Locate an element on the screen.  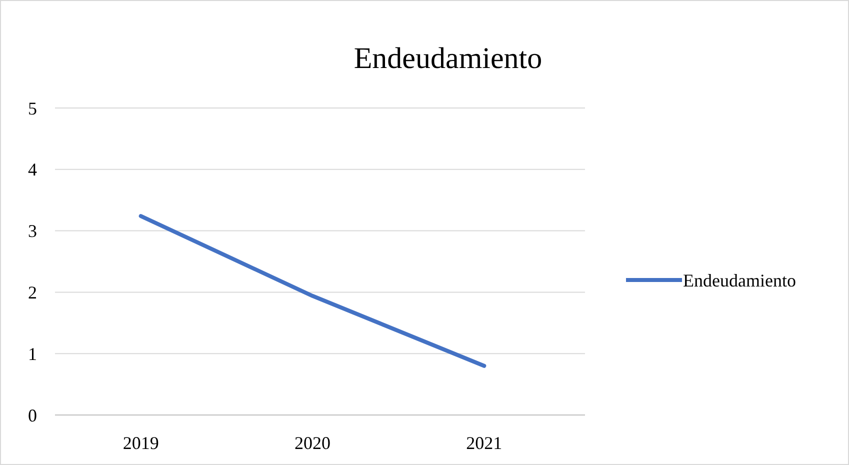
y-tick-label: 3 is located at coordinates (32, 231).